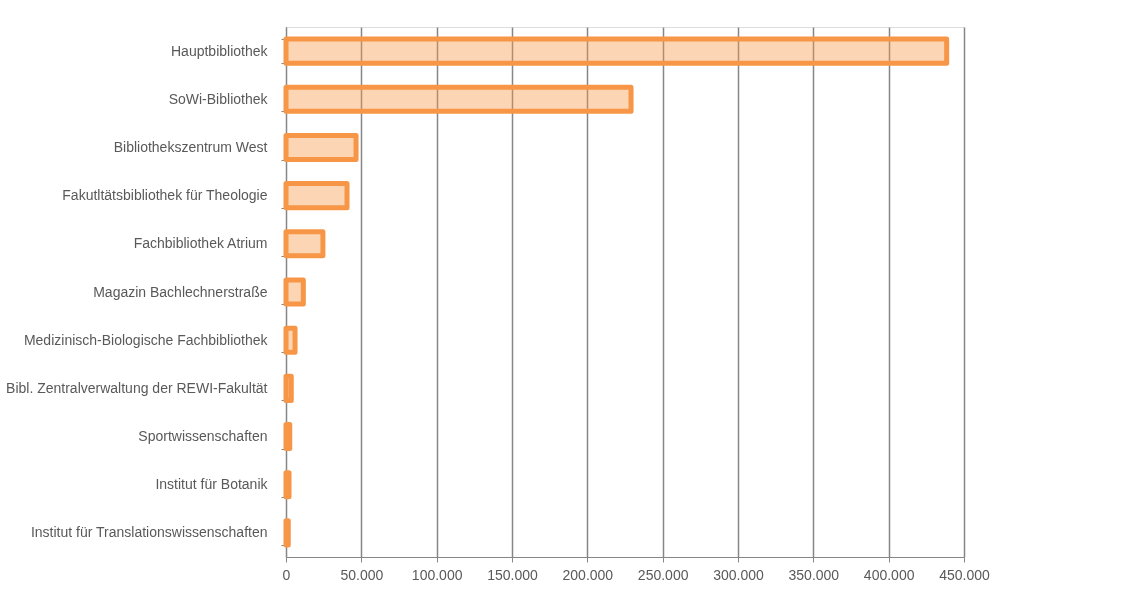 The image size is (1128, 610). I want to click on x-tick-label: 50.000, so click(362, 574).